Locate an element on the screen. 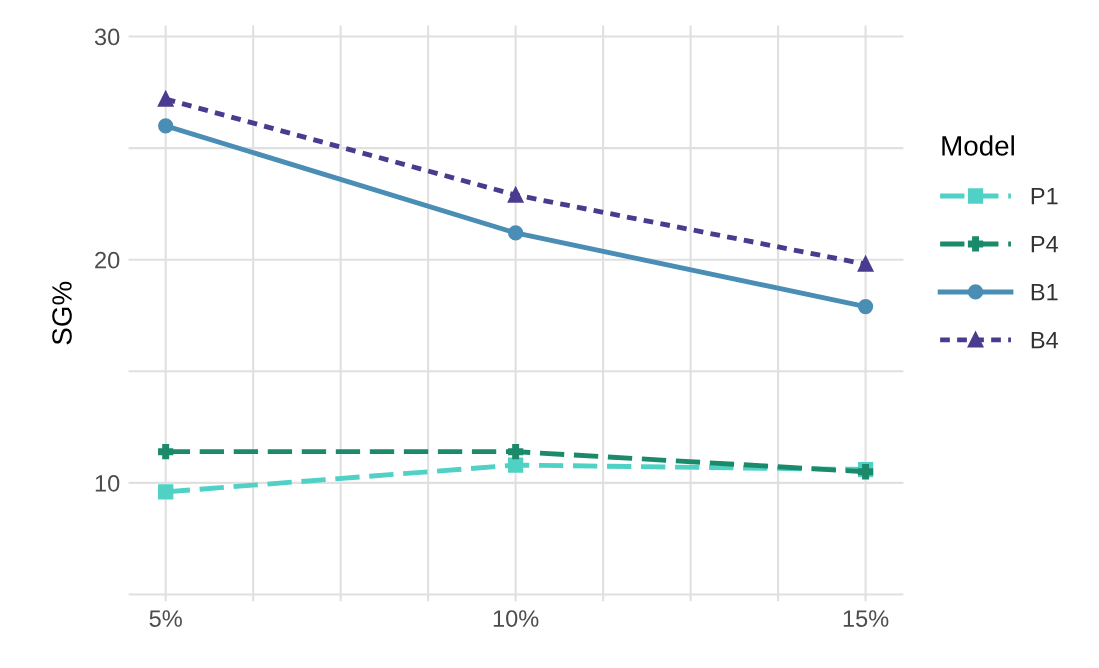 Image resolution: width=1099 pixels, height=668 pixels. x-tick-label: 15% is located at coordinates (866, 618).